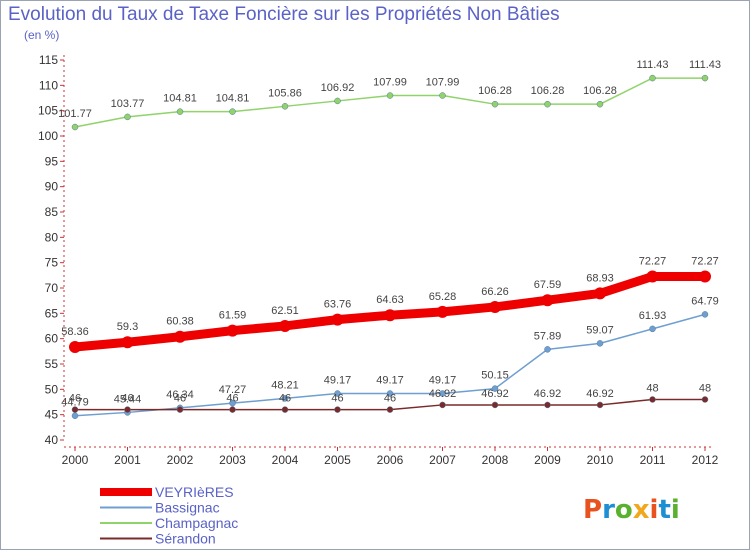 This screenshot has width=750, height=550. What do you see at coordinates (128, 104) in the screenshot?
I see `data-label: 103.77` at bounding box center [128, 104].